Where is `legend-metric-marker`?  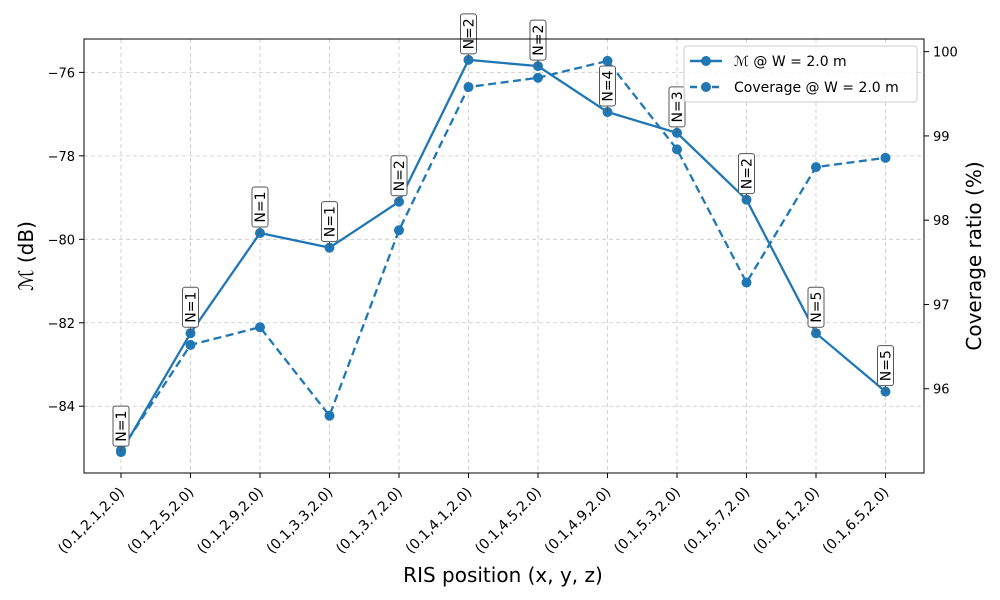
legend-metric-marker is located at coordinates (706, 61).